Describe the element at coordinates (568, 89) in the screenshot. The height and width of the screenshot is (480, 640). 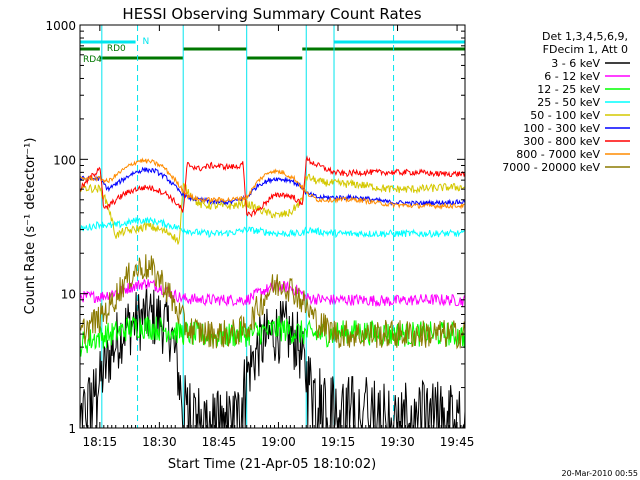
I see `legend-label-2: 12 - 25 keV` at that location.